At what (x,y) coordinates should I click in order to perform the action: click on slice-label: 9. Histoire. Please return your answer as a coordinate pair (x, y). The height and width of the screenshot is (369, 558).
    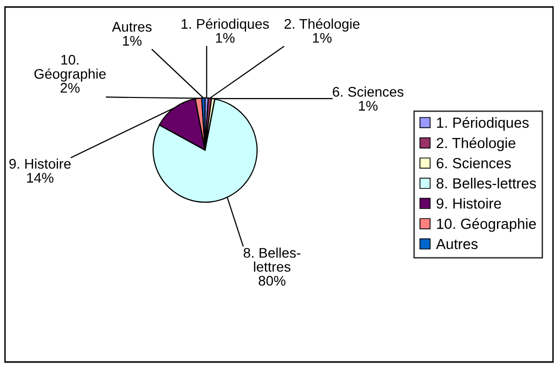
    Looking at the image, I should click on (40, 163).